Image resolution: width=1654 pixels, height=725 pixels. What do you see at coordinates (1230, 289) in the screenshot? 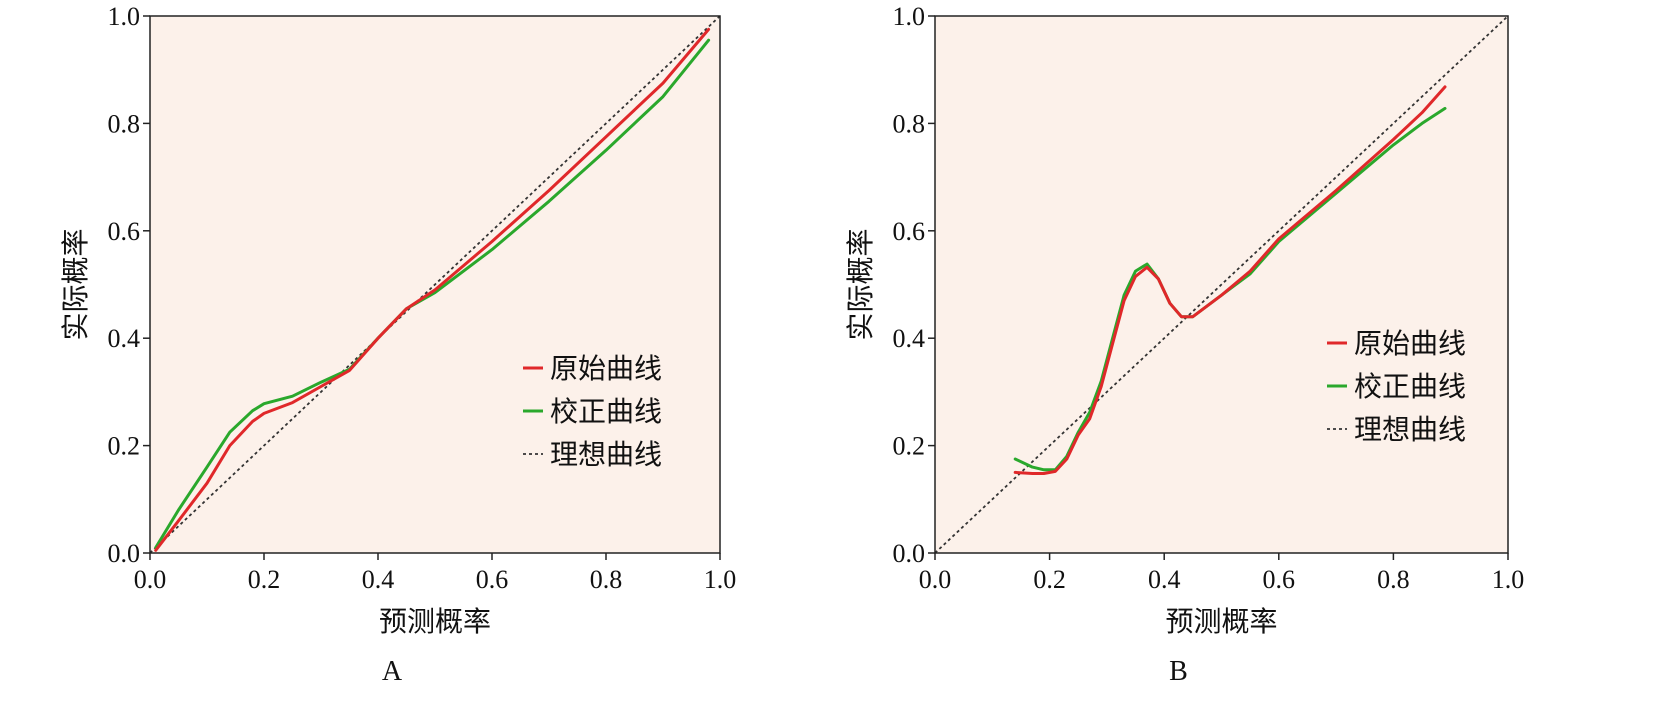
I see `series-line-corrected` at bounding box center [1230, 289].